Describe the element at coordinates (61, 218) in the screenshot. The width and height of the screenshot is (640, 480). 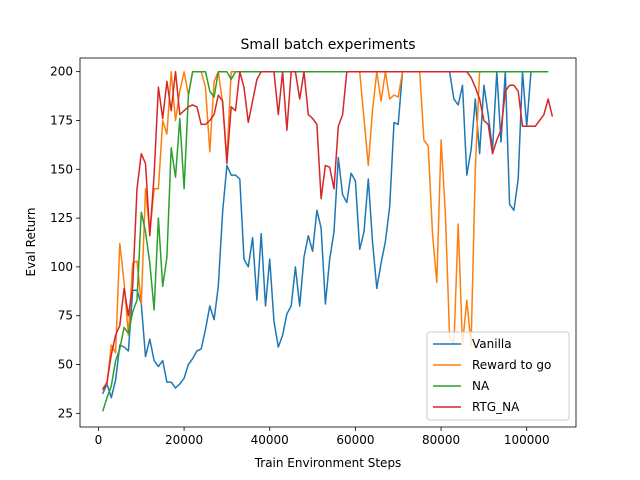
I see `y-tick-label: 125` at that location.